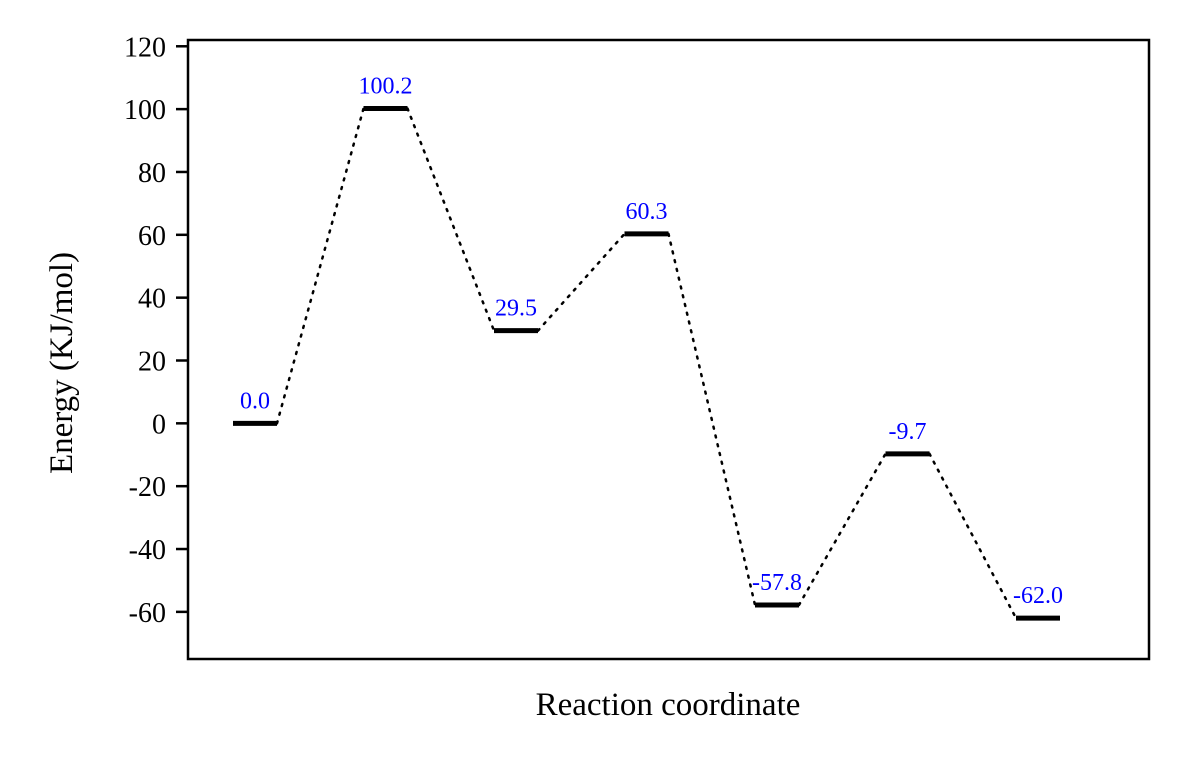  I want to click on y-tick-label: -40, so click(147, 550).